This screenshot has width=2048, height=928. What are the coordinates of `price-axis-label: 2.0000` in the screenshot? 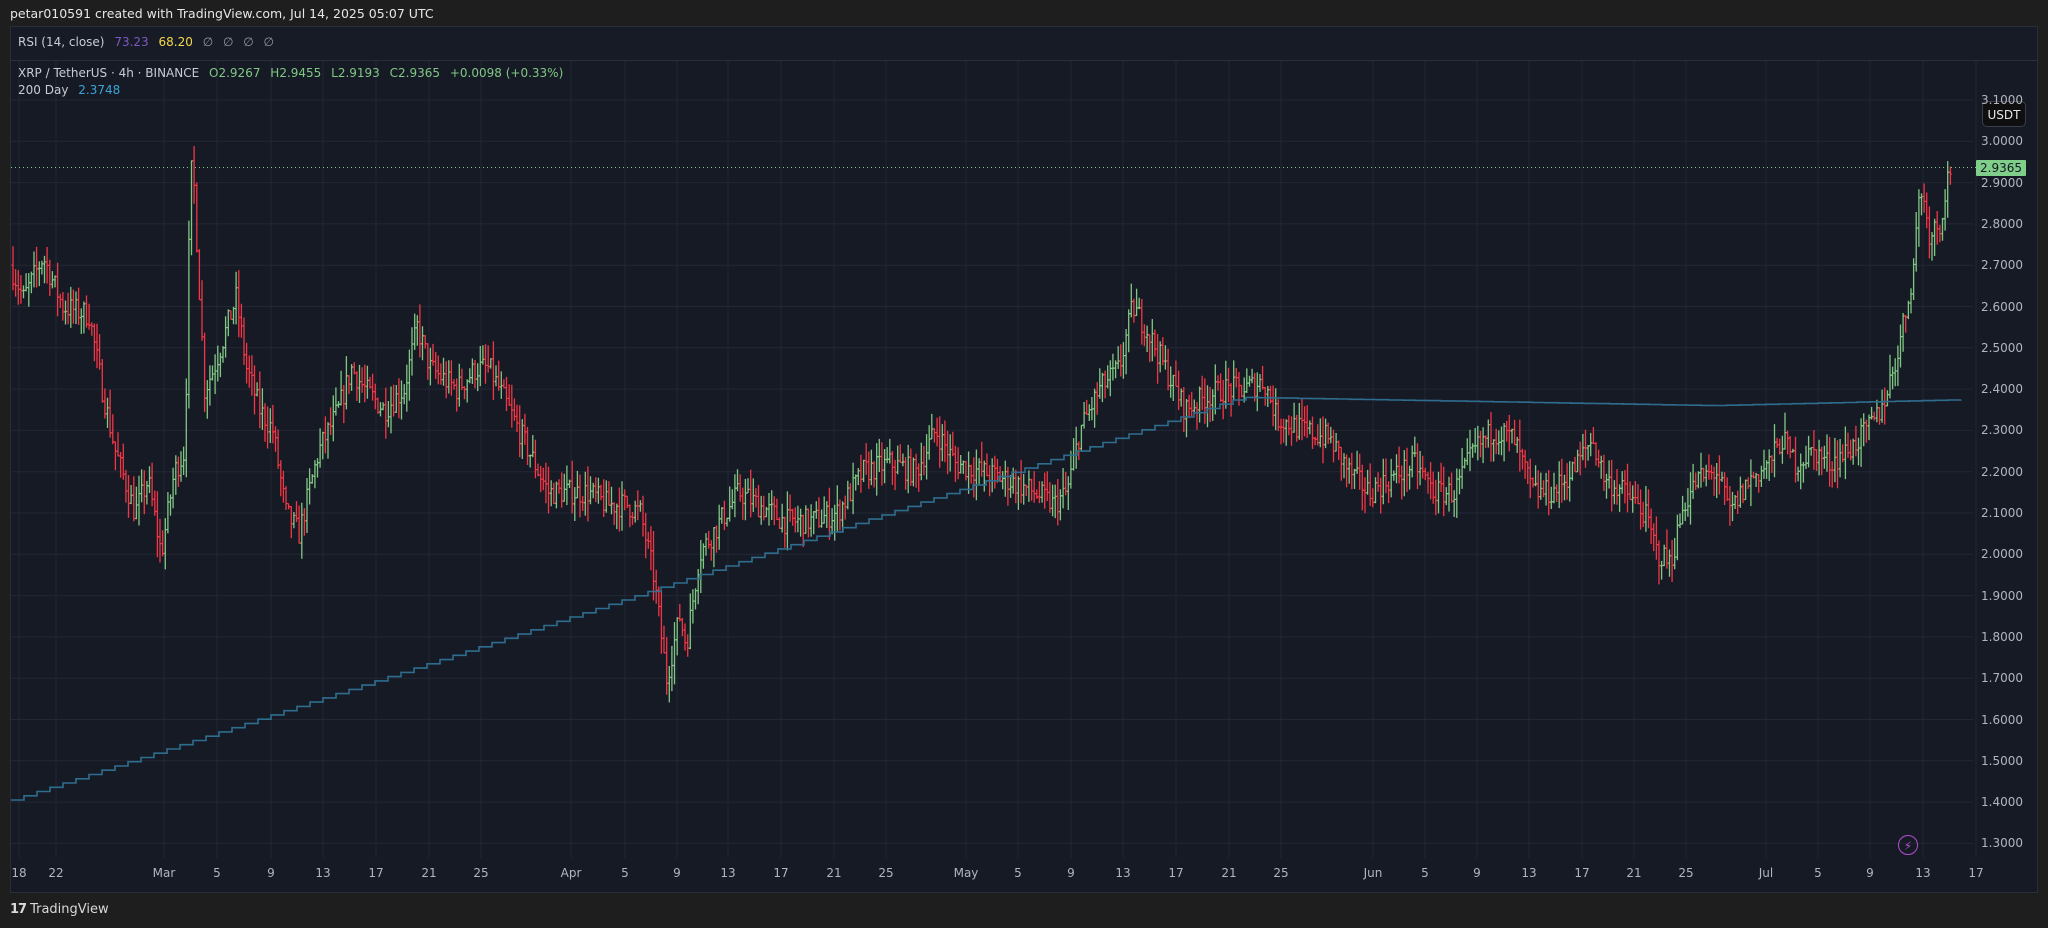 It's located at (2002, 554).